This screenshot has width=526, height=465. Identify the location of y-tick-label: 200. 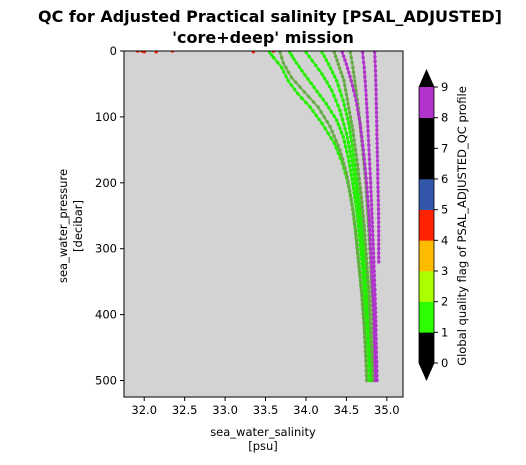
(106, 183).